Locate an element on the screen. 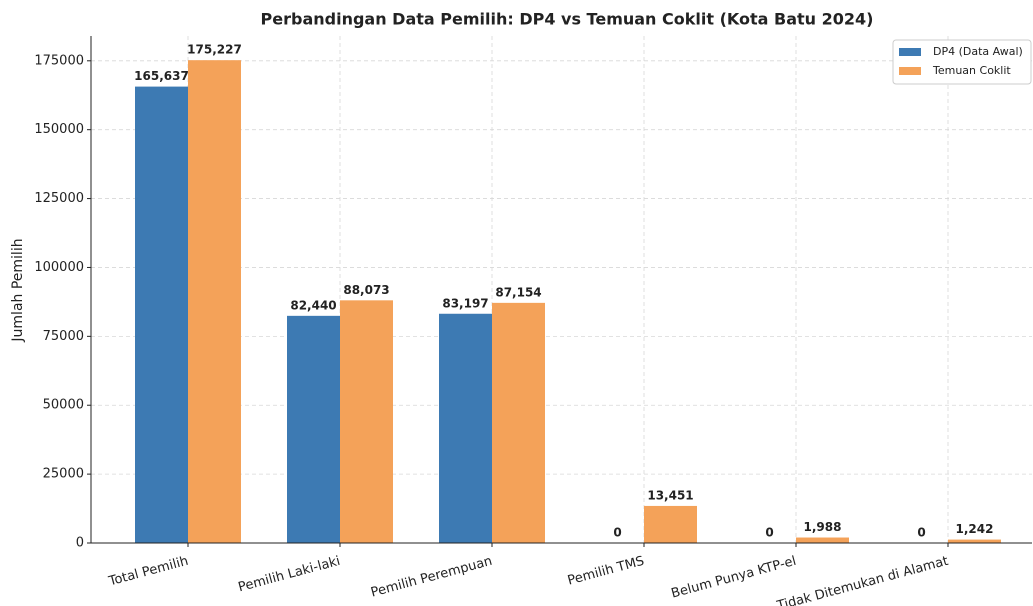  legend-label: Temuan Coklit is located at coordinates (971, 70).